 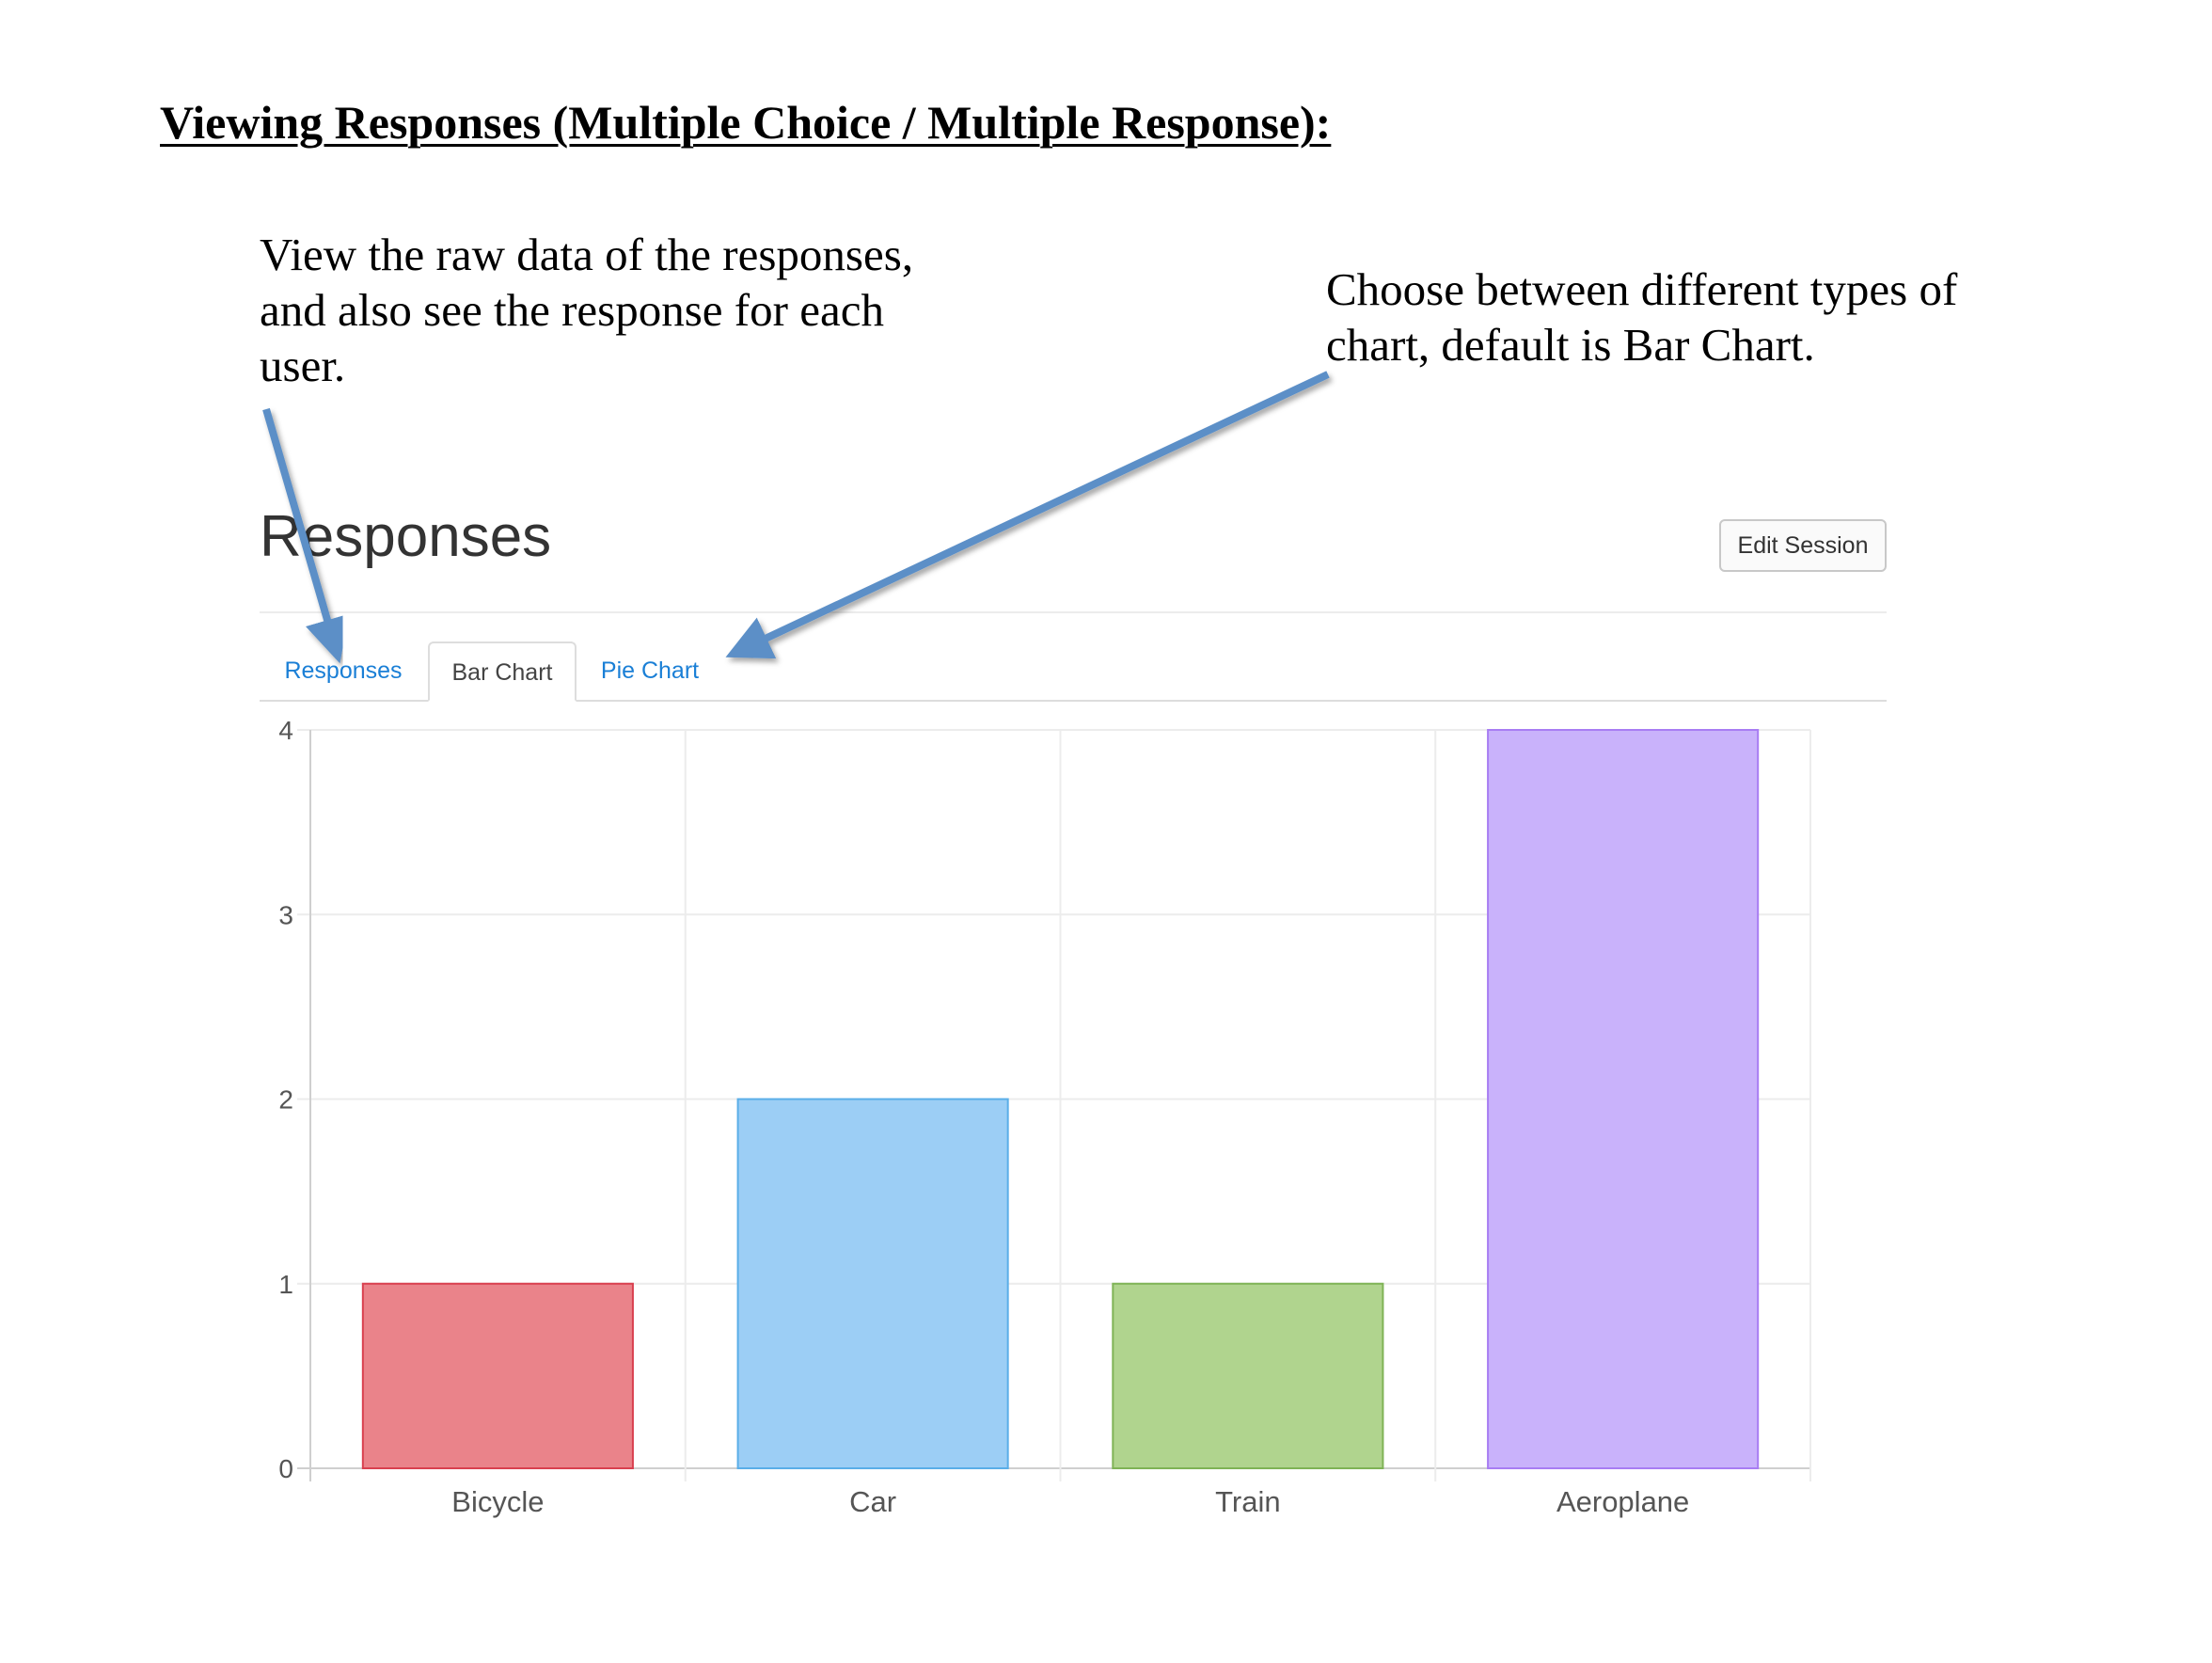 What do you see at coordinates (285, 730) in the screenshot?
I see `y-tick-label: 4` at bounding box center [285, 730].